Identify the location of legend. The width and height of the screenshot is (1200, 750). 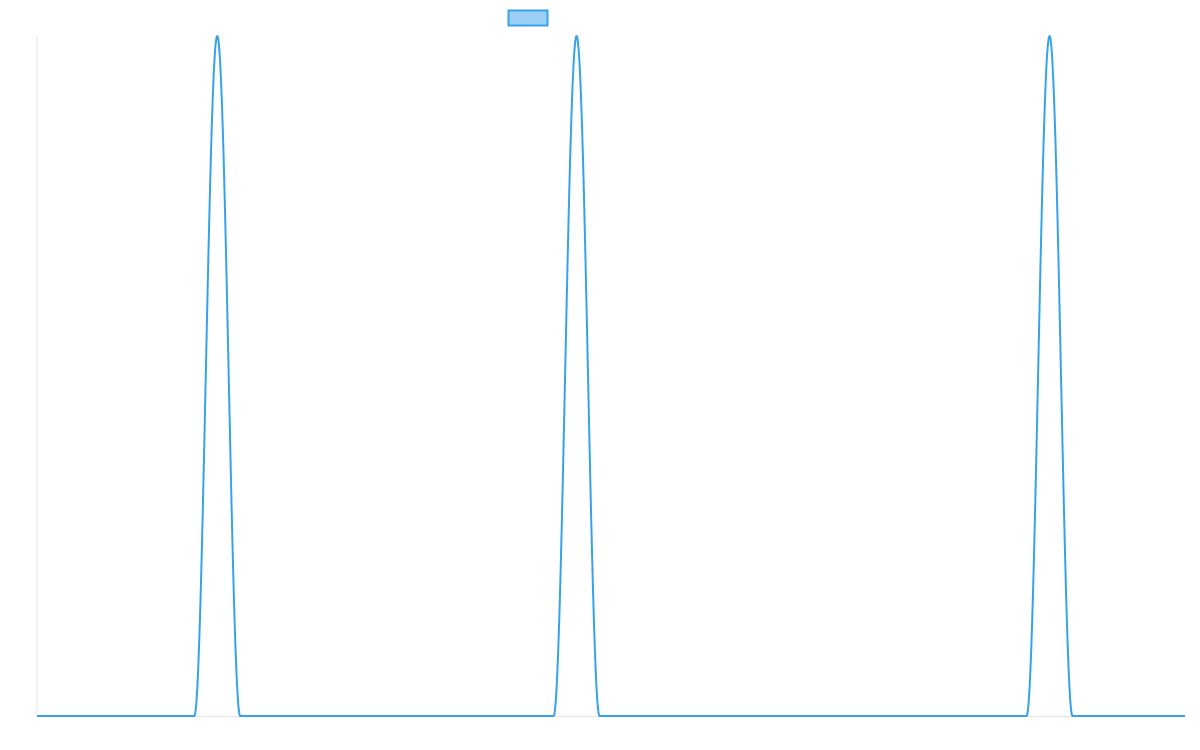
(528, 18).